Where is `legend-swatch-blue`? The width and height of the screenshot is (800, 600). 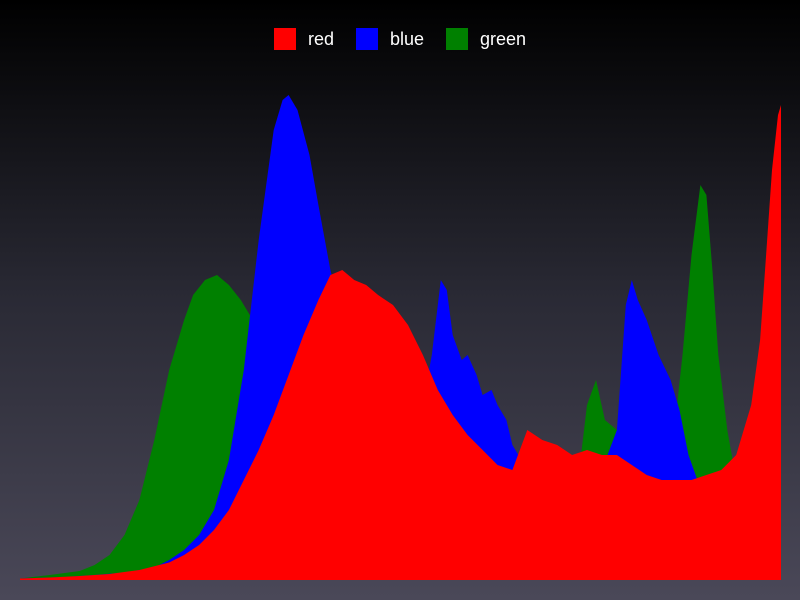
legend-swatch-blue is located at coordinates (366, 39).